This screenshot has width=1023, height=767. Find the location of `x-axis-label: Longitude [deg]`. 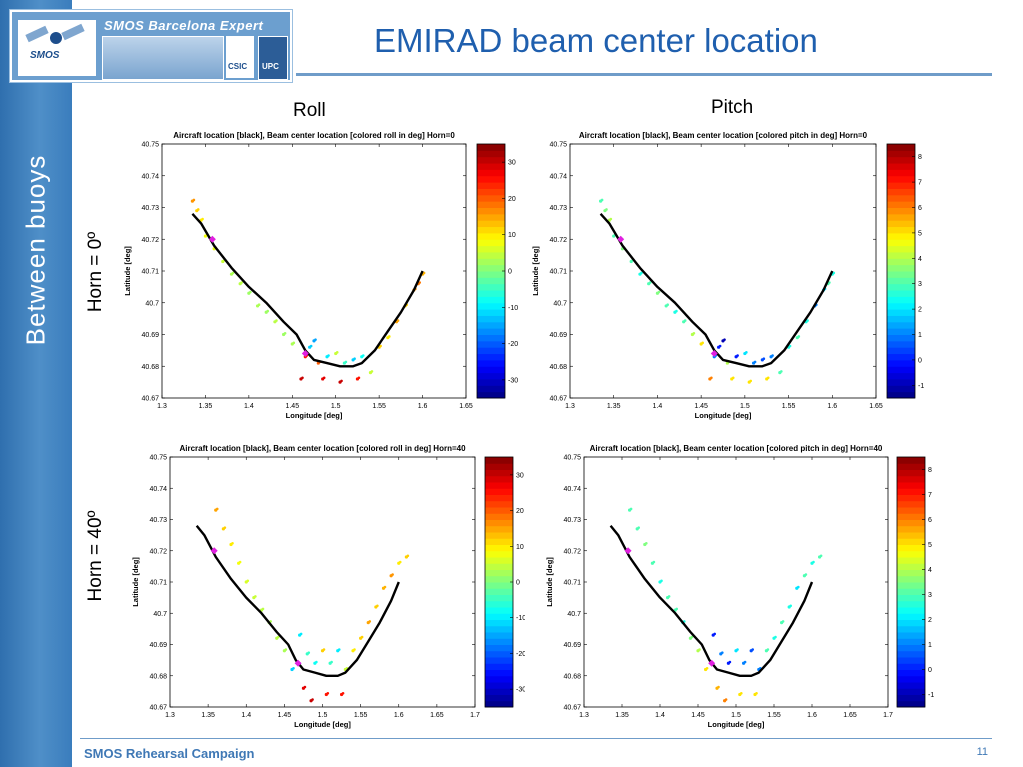

x-axis-label: Longitude [deg] is located at coordinates (736, 724).